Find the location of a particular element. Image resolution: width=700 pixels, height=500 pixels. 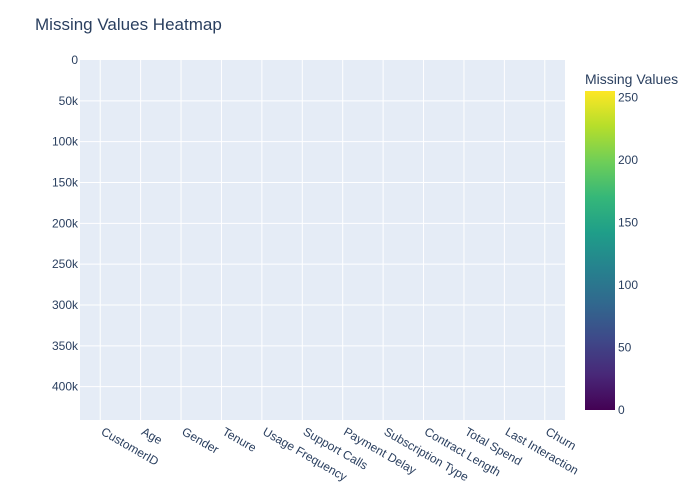

colorbar-tick-label: 200 is located at coordinates (628, 160).